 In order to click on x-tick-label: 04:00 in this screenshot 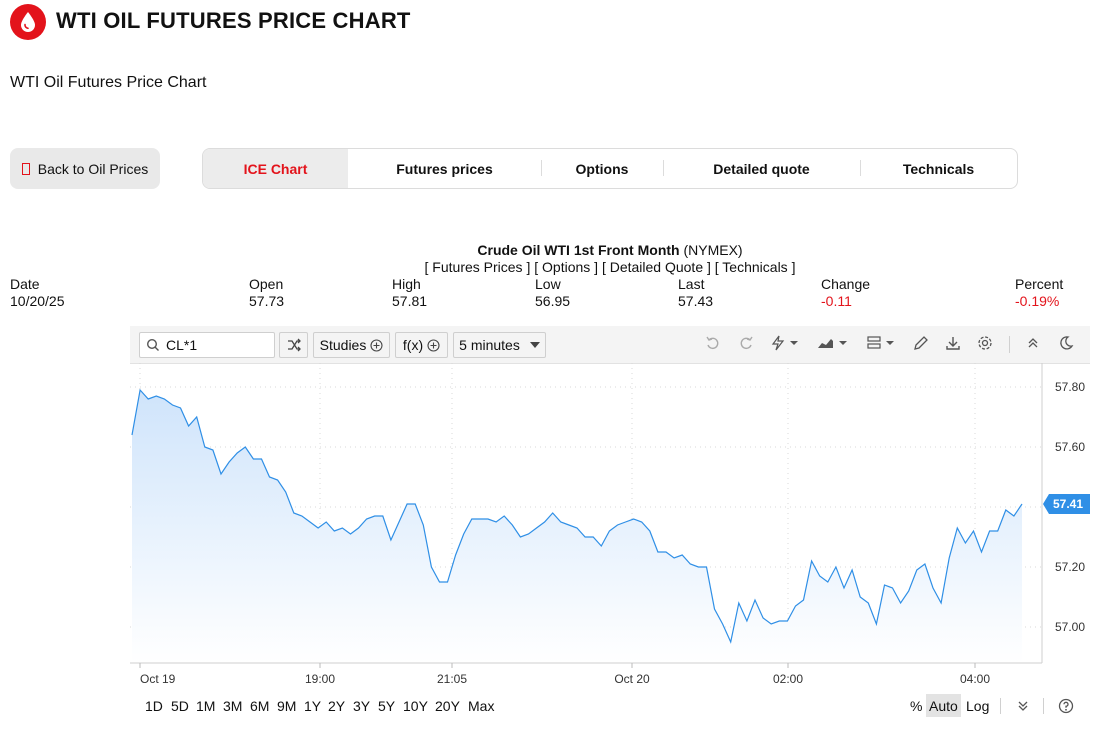, I will do `click(975, 679)`.